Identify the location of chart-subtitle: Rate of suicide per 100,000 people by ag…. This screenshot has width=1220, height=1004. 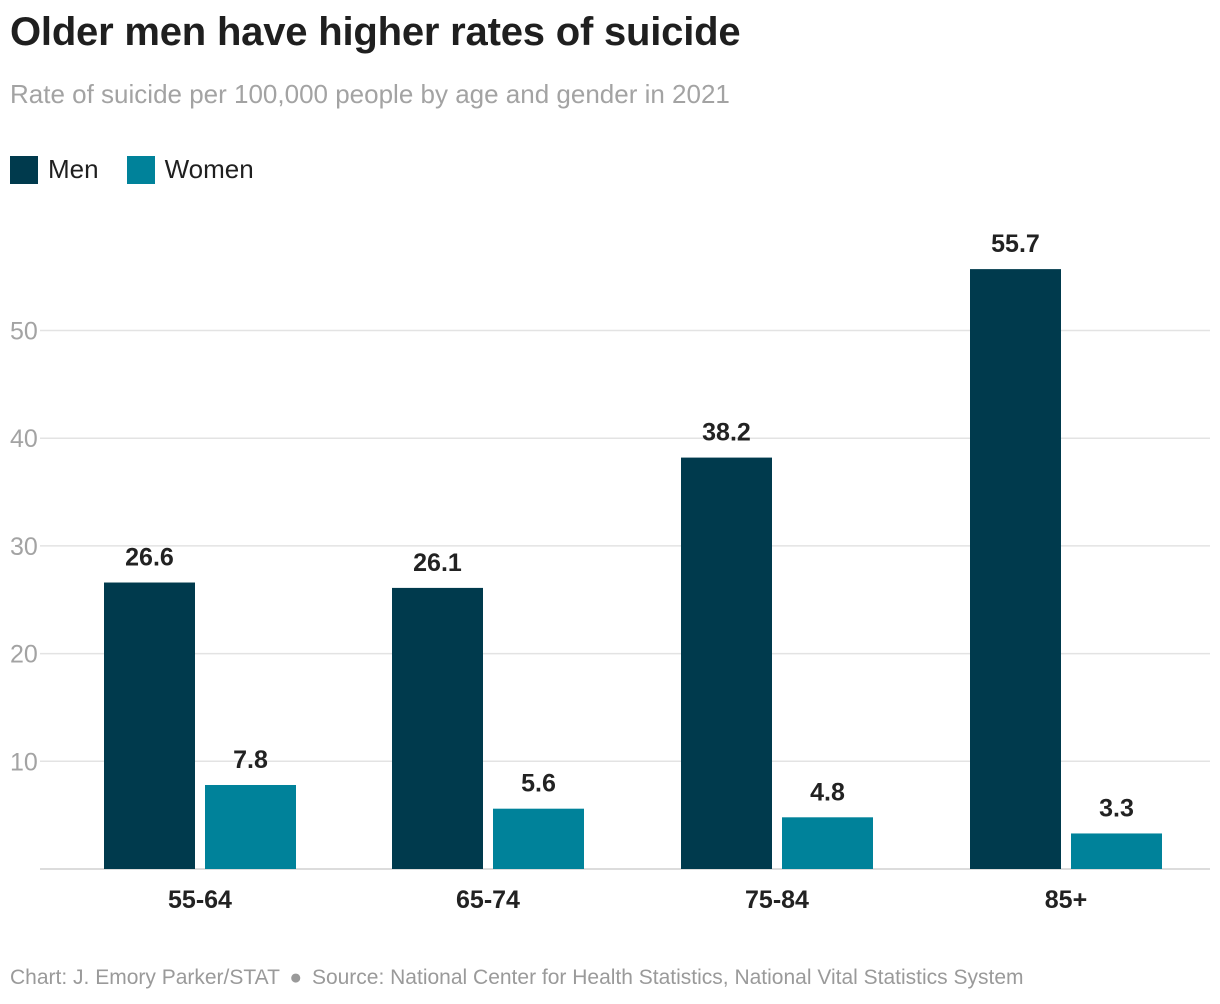
(370, 94).